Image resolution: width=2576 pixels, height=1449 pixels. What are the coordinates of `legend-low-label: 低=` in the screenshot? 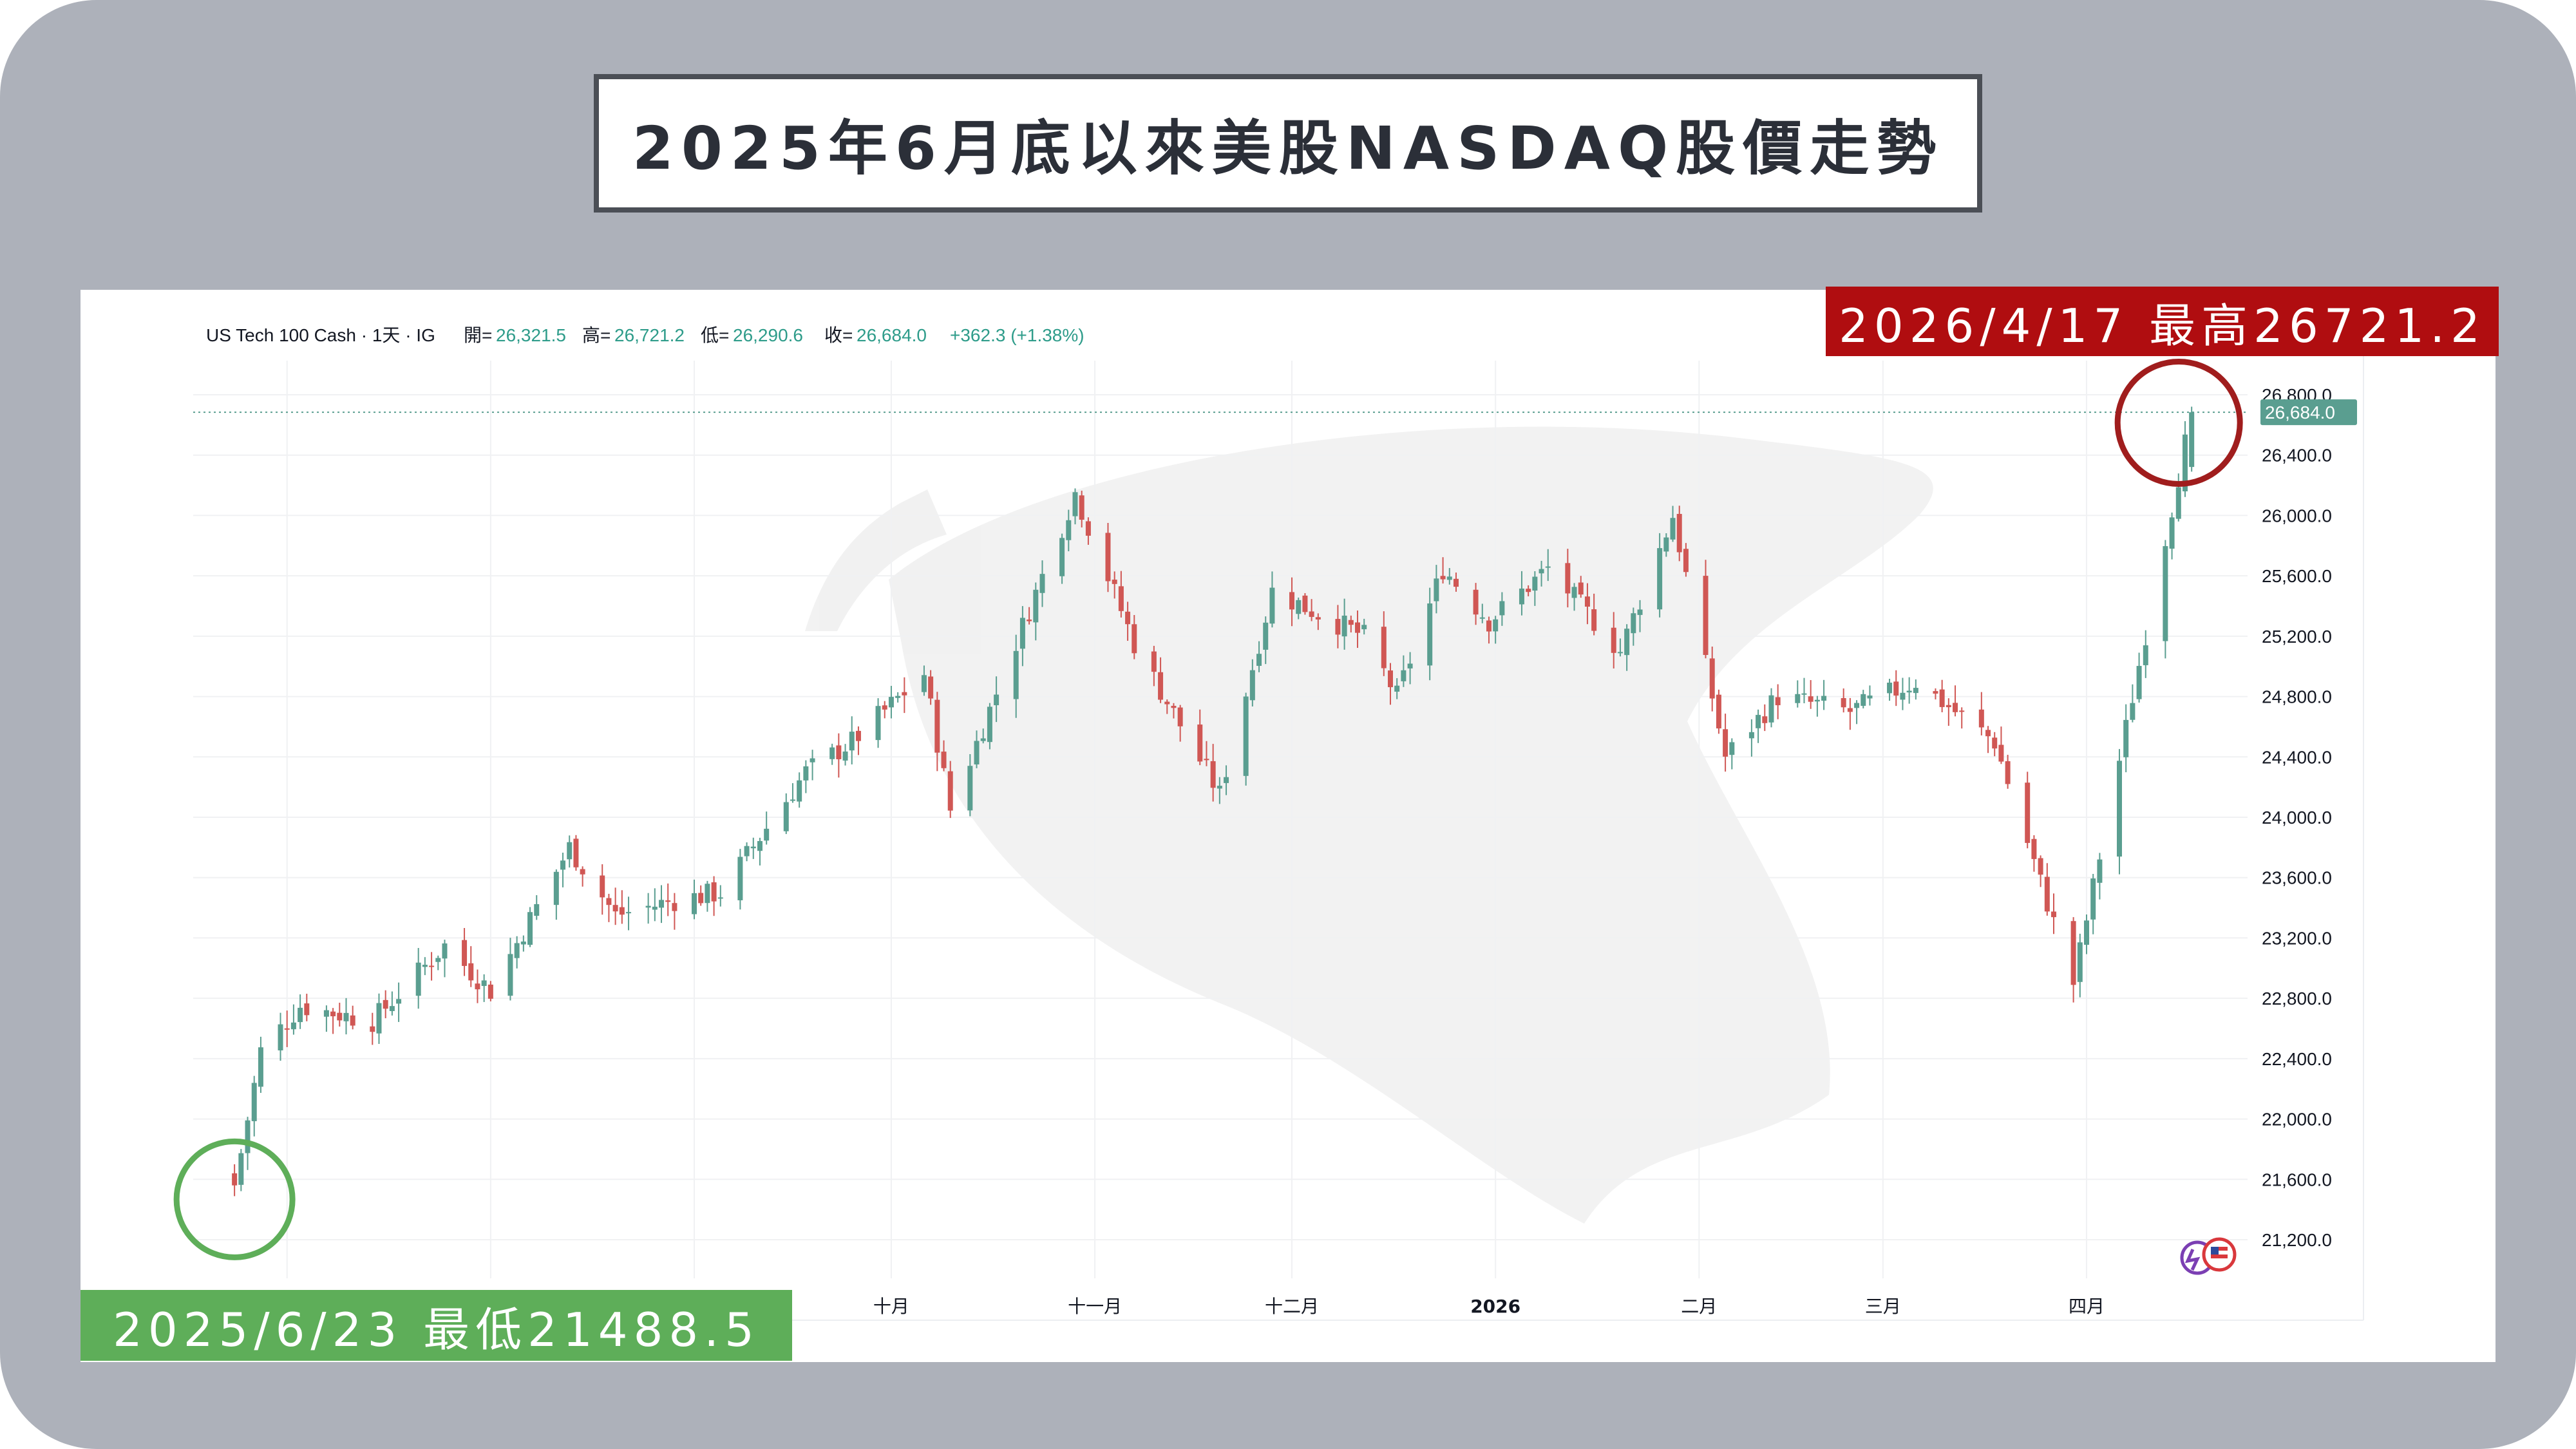 It's located at (715, 335).